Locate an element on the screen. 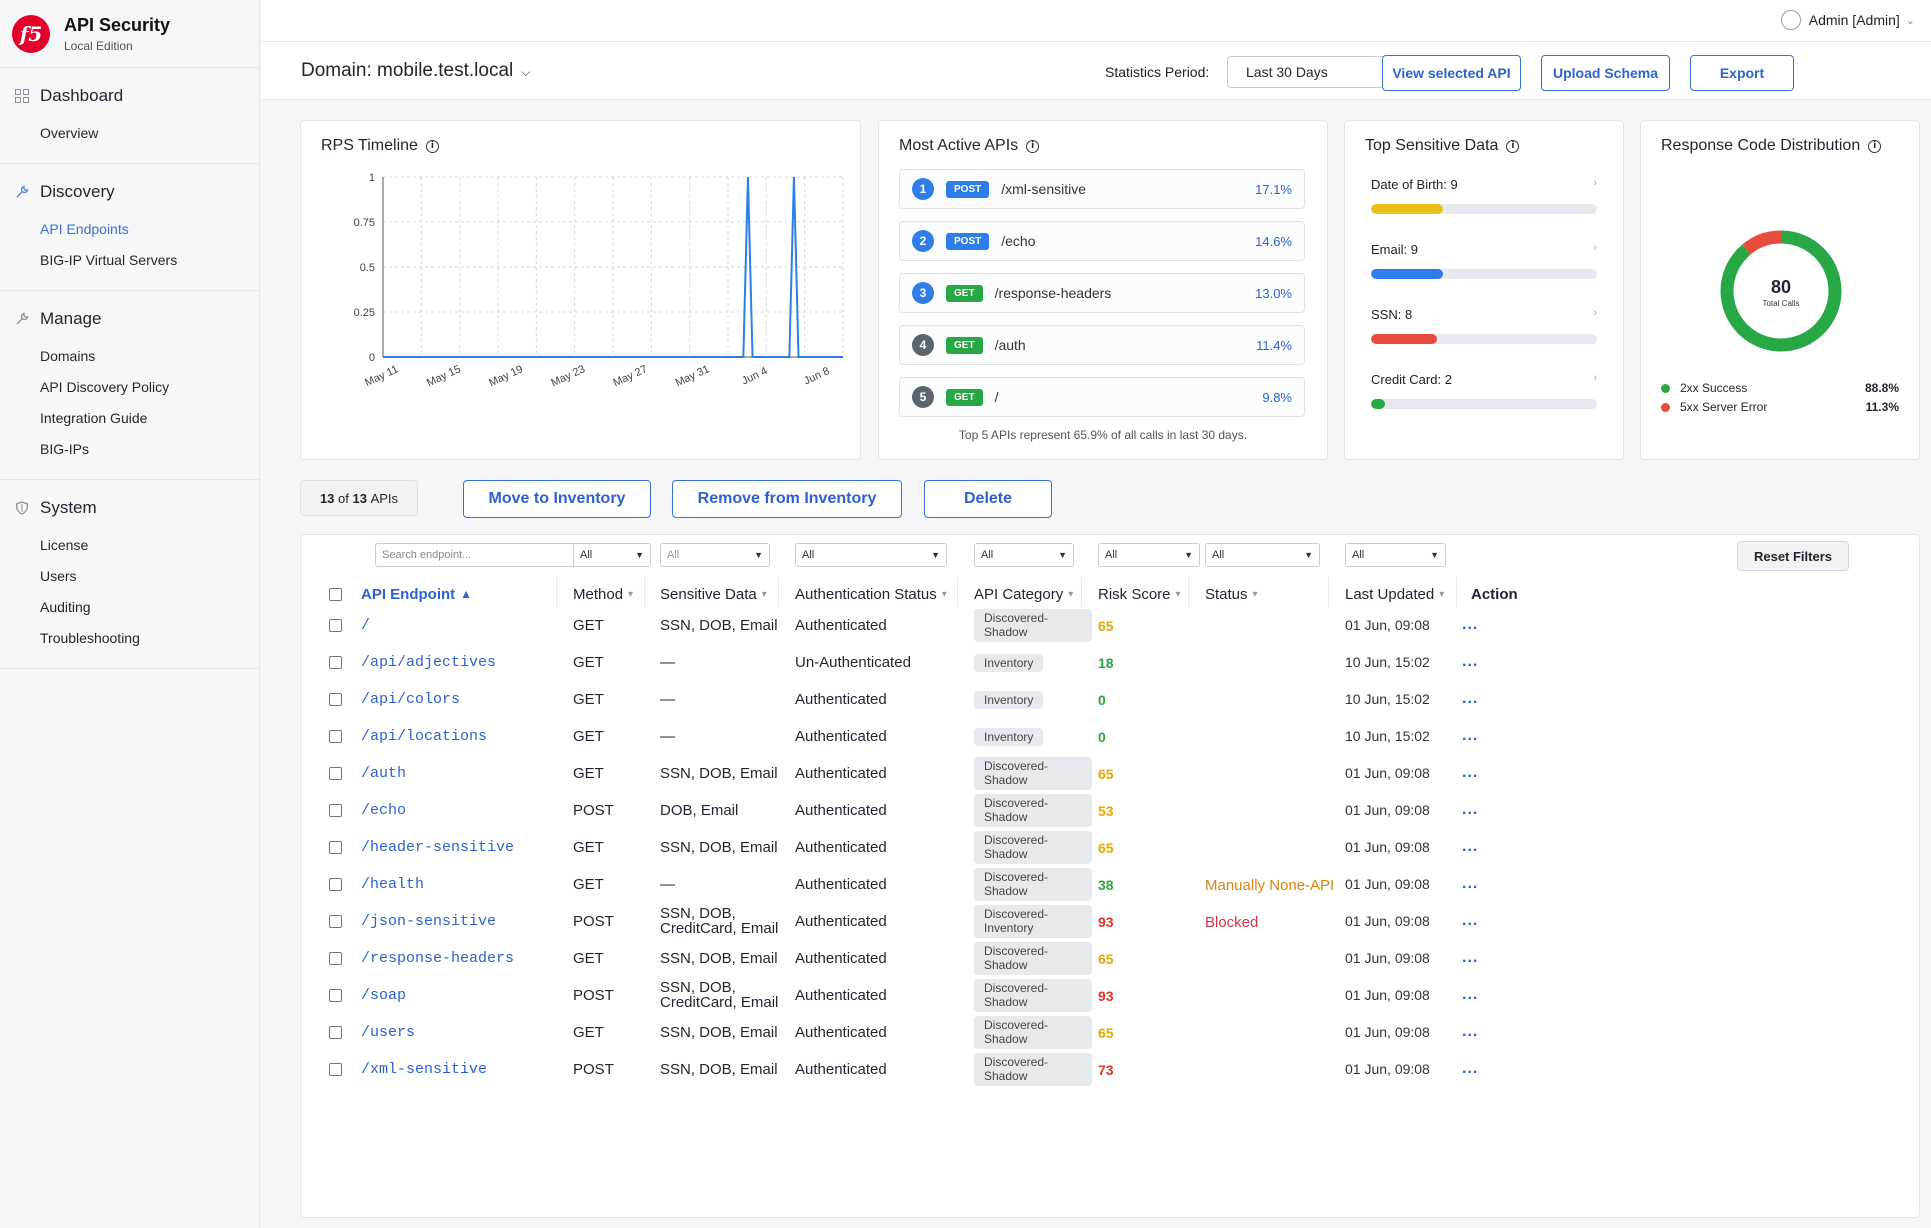 This screenshot has width=1931, height=1228. sidebar-item-auditing: Auditing is located at coordinates (65, 607).